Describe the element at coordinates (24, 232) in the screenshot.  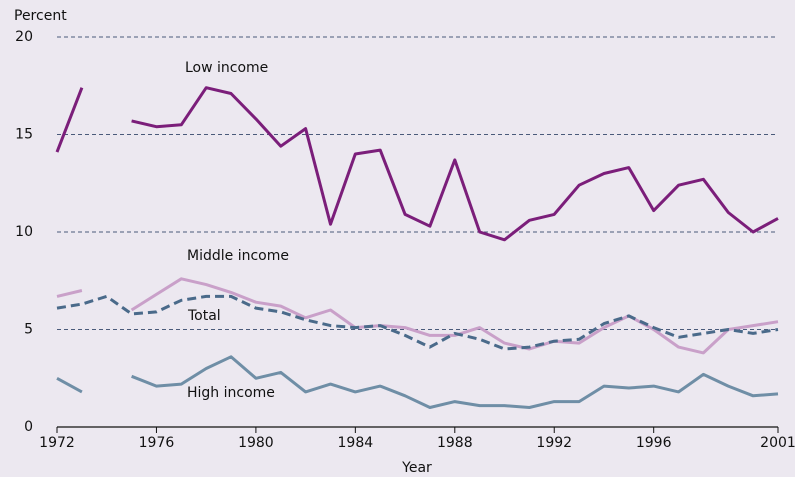
I see `y-tick-label: 10` at that location.